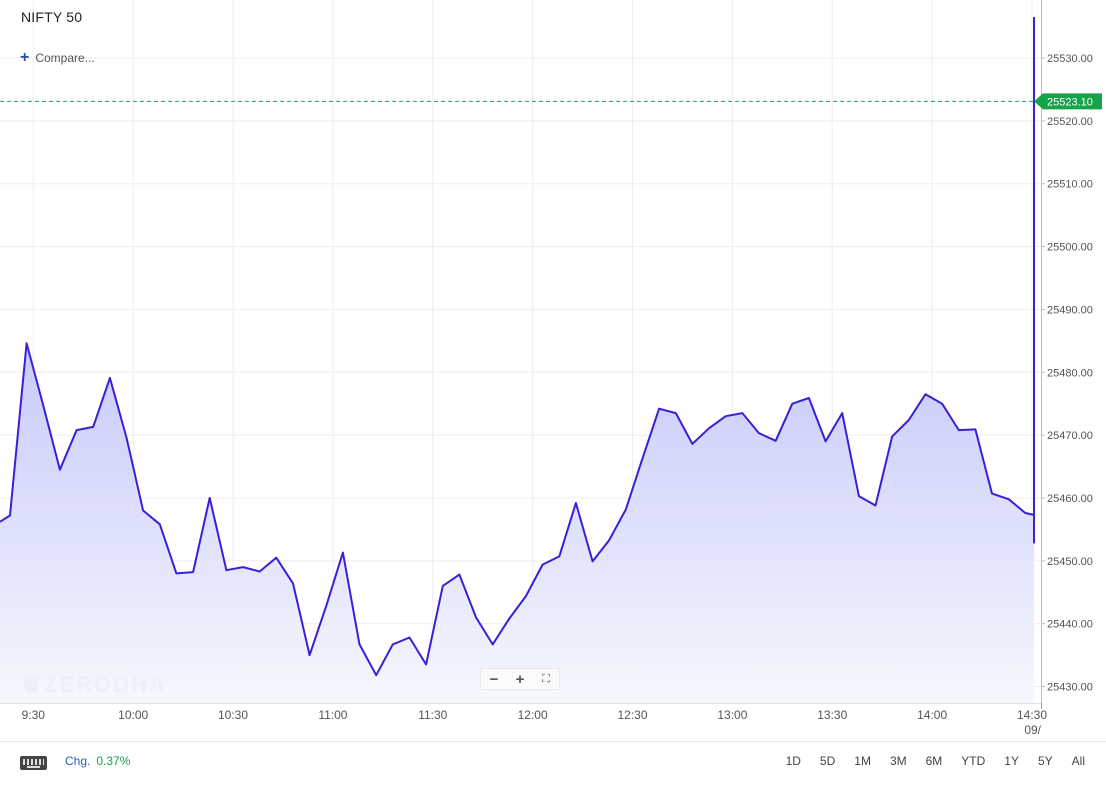 This screenshot has height=785, width=1106. Describe the element at coordinates (78, 761) in the screenshot. I see `change-label: Chg.` at that location.